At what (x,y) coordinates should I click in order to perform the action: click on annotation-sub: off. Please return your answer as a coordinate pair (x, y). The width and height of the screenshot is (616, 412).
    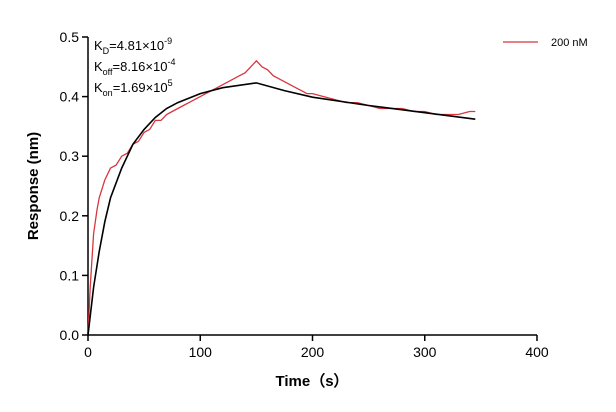
    Looking at the image, I should click on (108, 72).